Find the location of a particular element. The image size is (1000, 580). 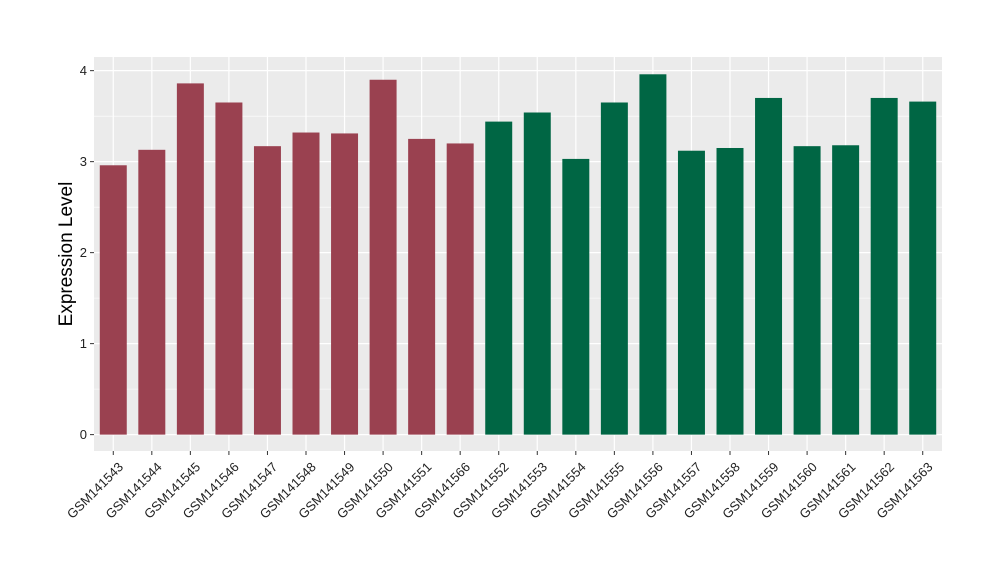

bar-GSM141555 is located at coordinates (614, 268).